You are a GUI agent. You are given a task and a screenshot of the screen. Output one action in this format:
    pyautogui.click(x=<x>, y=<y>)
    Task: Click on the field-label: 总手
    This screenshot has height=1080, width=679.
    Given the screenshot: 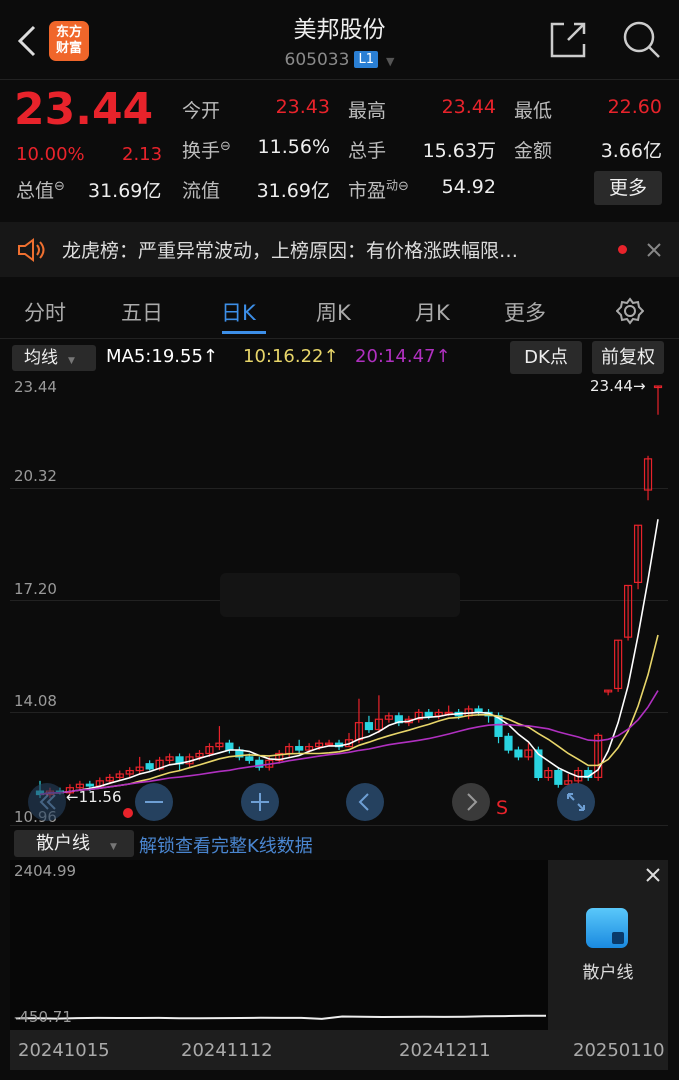 What is the action you would take?
    pyautogui.click(x=367, y=149)
    